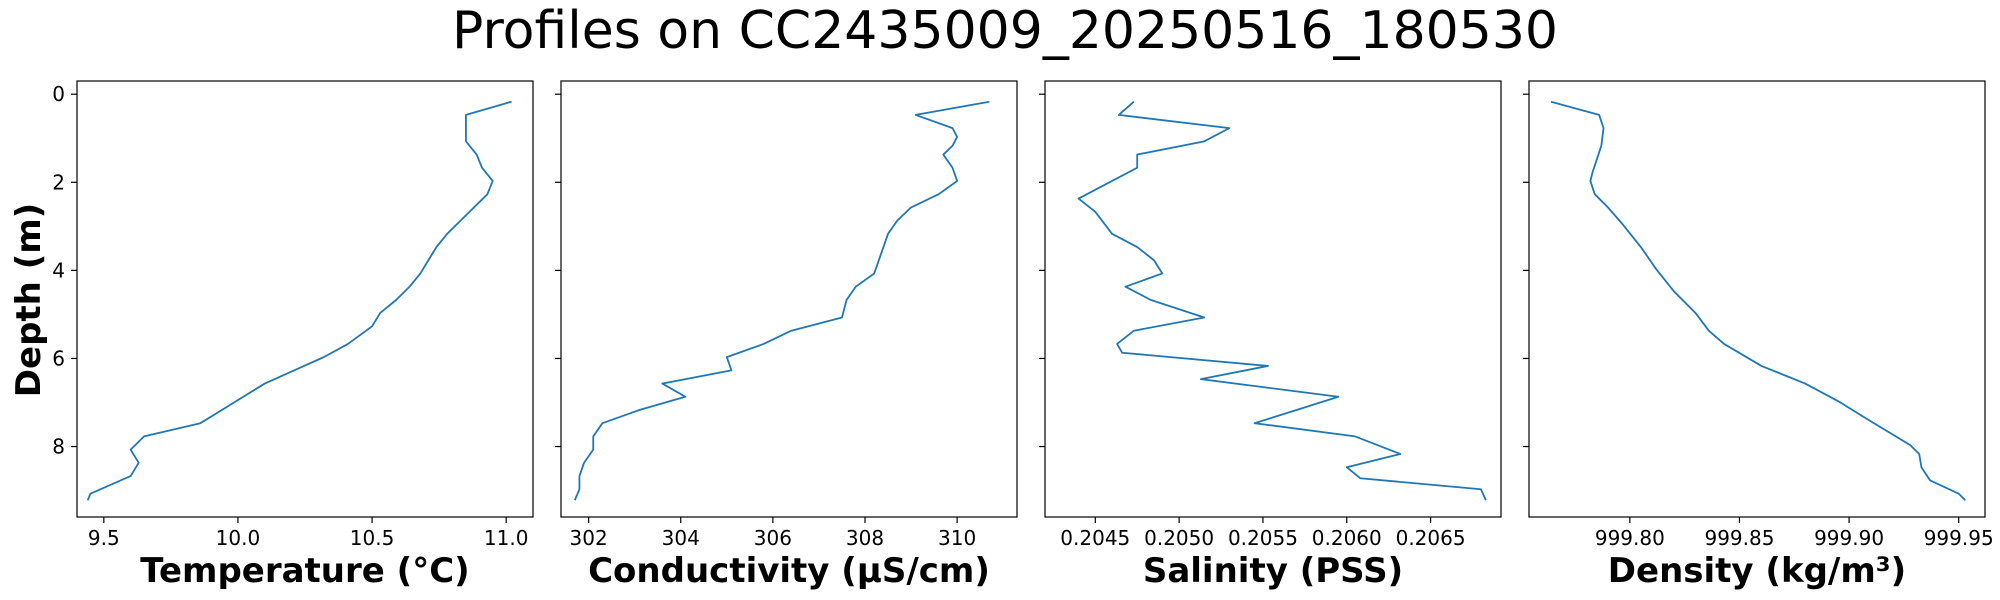 This screenshot has width=2000, height=600. What do you see at coordinates (1431, 538) in the screenshot?
I see `salinity-x-tick-label: 0.2065` at bounding box center [1431, 538].